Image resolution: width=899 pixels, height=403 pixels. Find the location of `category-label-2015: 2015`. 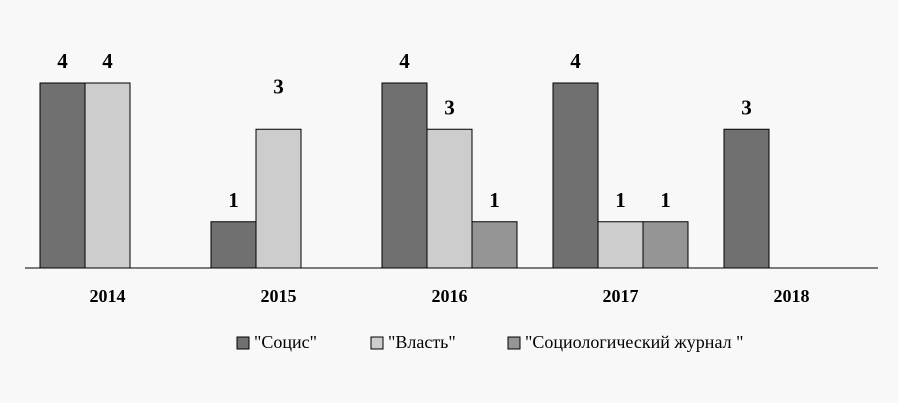

category-label-2015: 2015 is located at coordinates (279, 296).